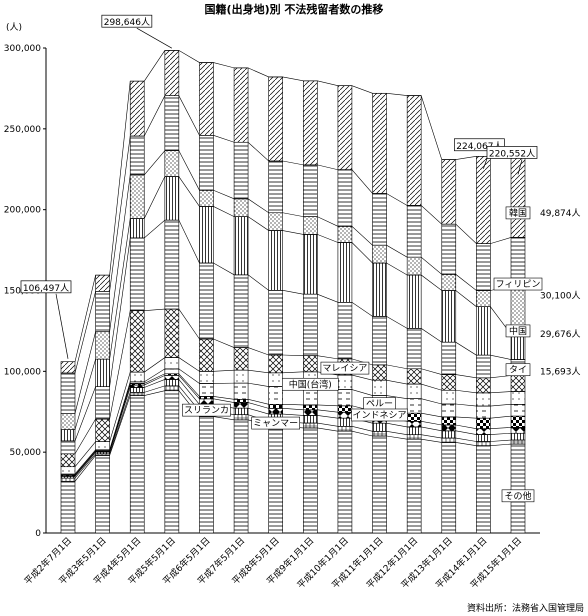  What do you see at coordinates (560, 371) in the screenshot?
I see `right-value-label: 15,693人` at bounding box center [560, 371].